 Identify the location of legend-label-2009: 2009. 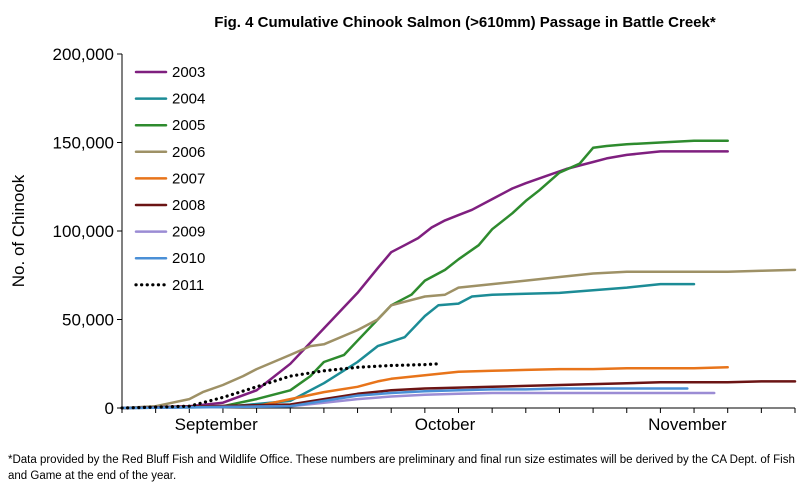
(188, 232).